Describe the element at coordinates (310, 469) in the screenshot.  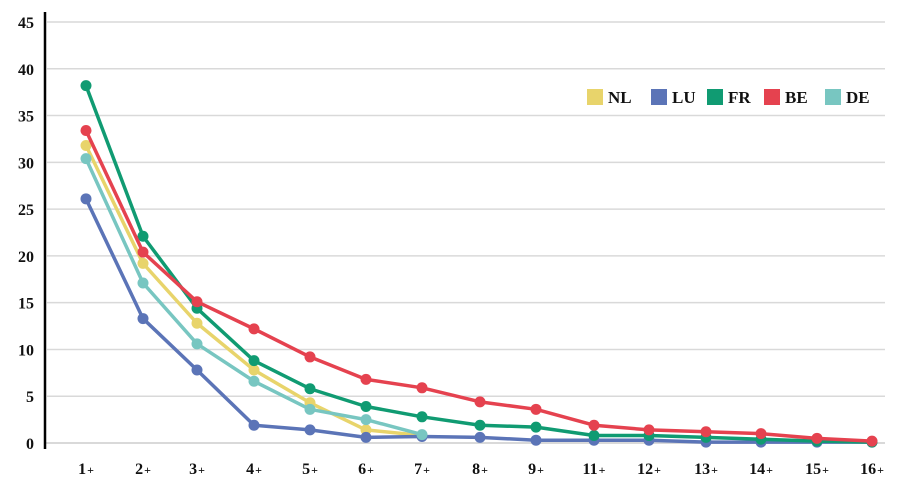
I see `x-tick-label: 5+` at that location.